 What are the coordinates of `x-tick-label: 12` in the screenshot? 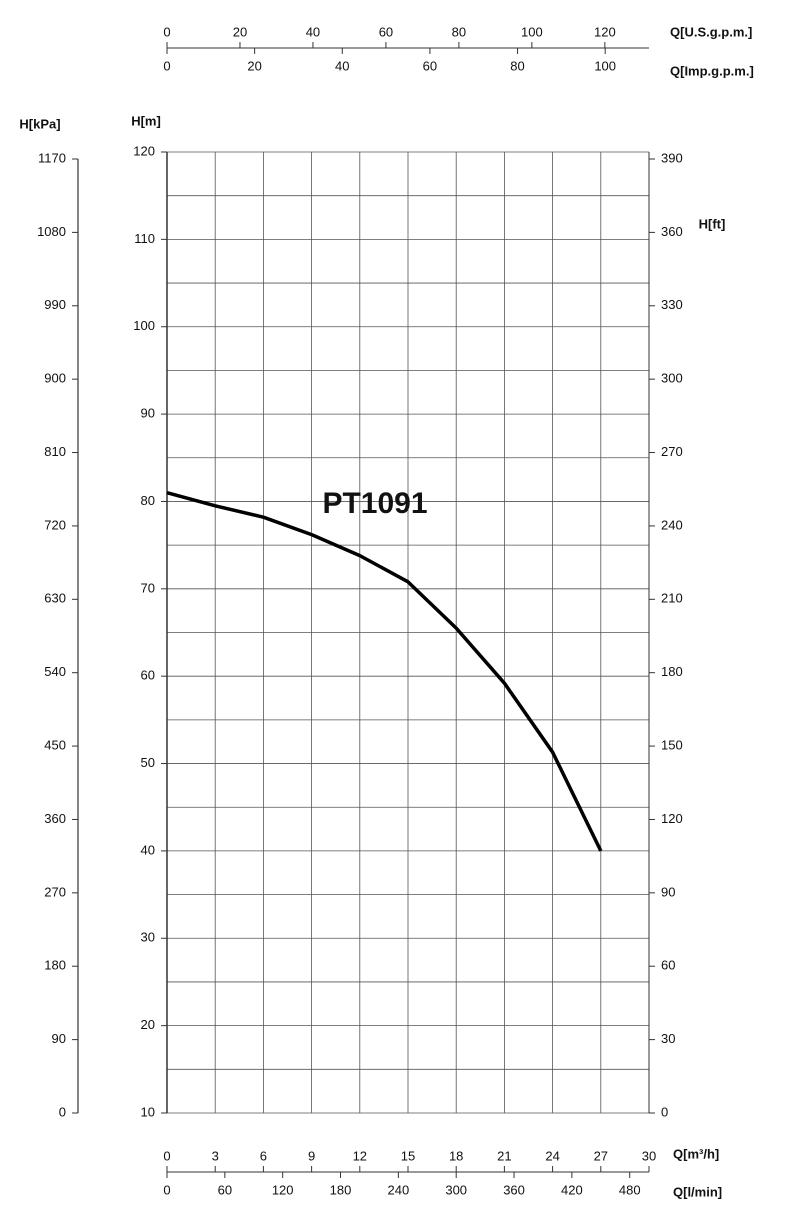 It's located at (360, 1155).